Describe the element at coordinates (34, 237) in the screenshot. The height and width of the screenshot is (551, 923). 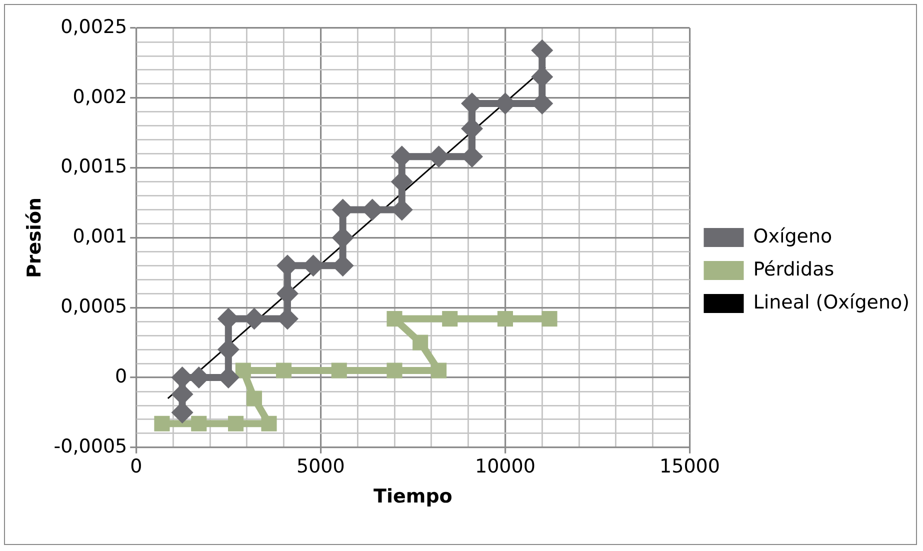
I see `y-axis-title: Presión` at that location.